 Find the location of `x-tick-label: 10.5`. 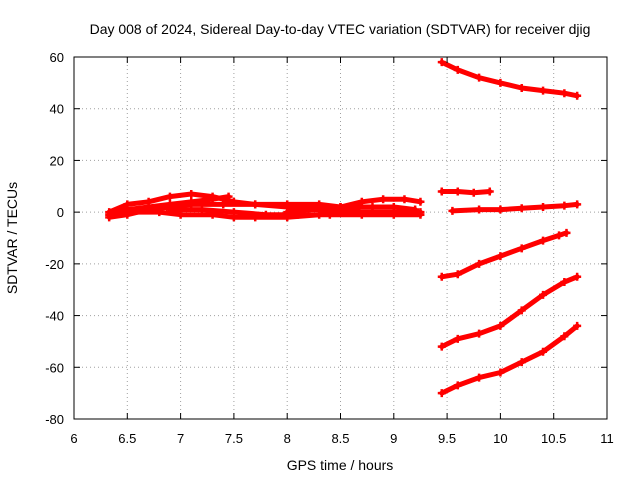

x-tick-label: 10.5 is located at coordinates (553, 438).